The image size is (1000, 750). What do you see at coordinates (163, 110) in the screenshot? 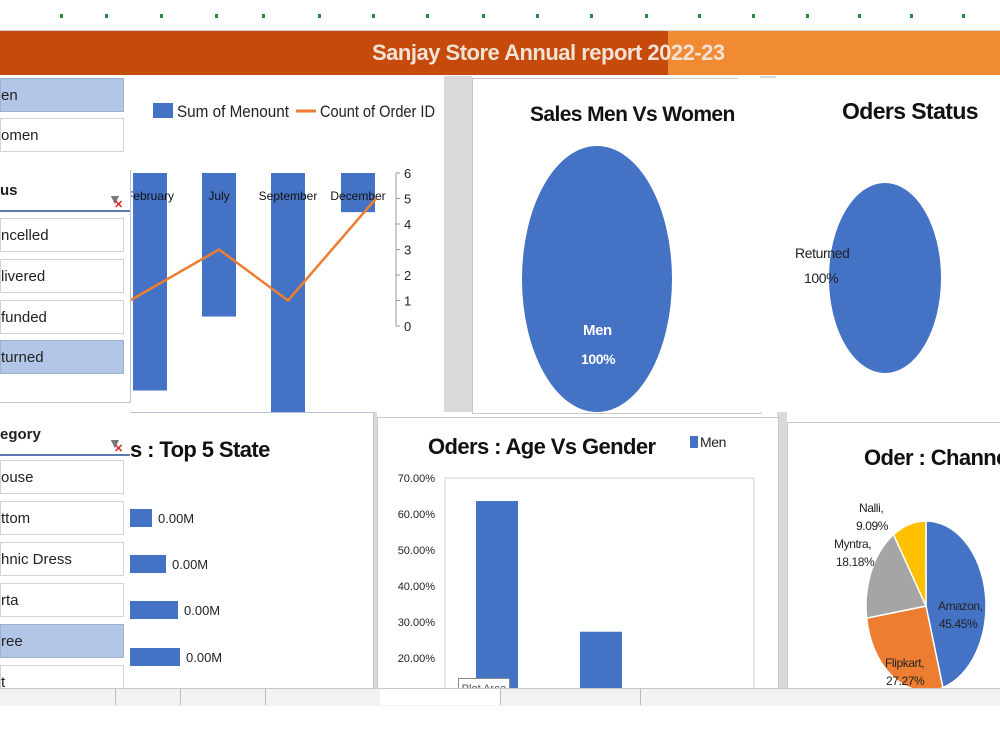
I see `legend-swatch-sum` at bounding box center [163, 110].